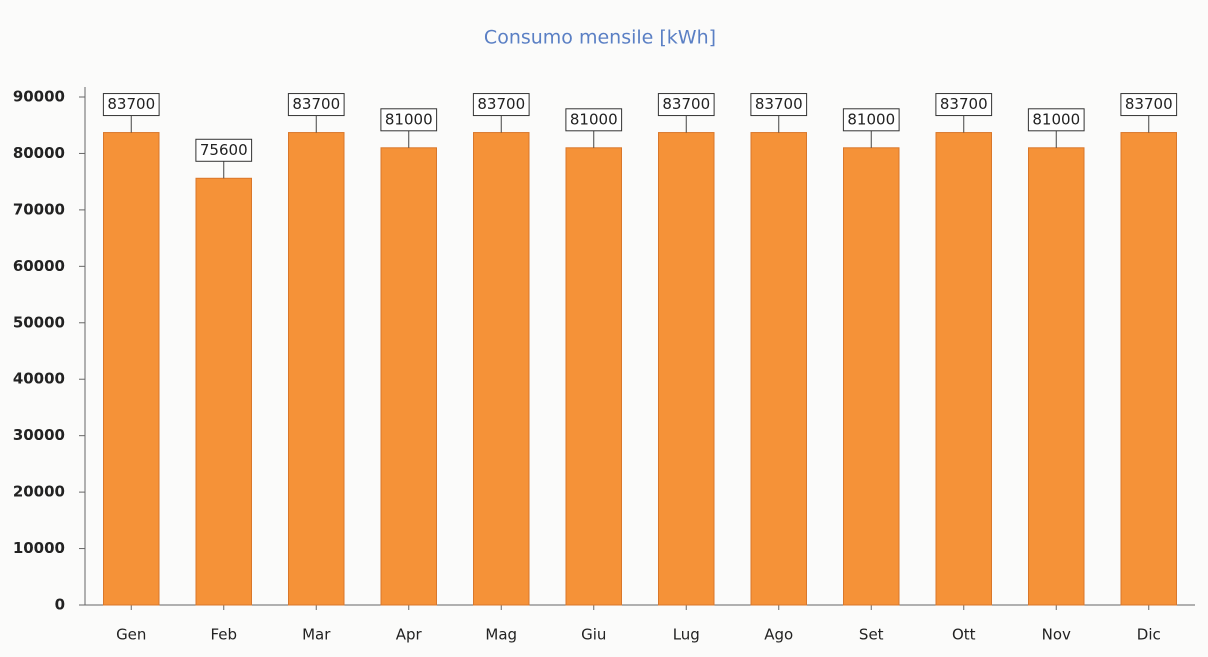  I want to click on y-tick-label: 80000, so click(39, 153).